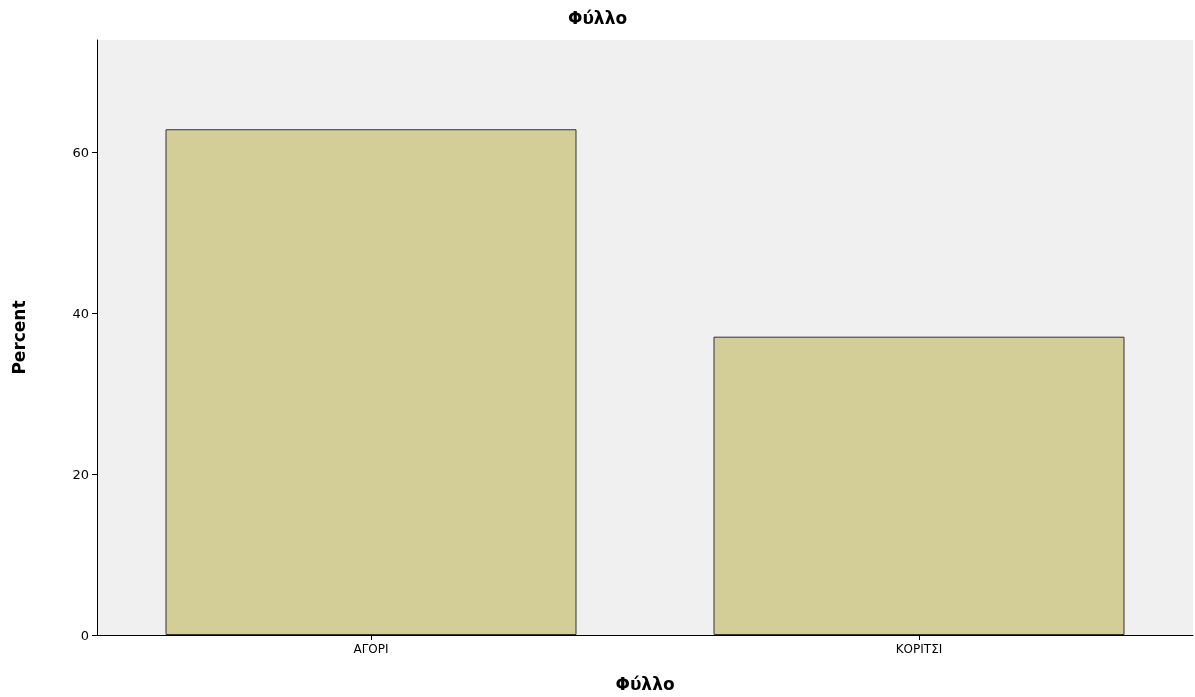 The image size is (1195, 697). Describe the element at coordinates (645, 683) in the screenshot. I see `x-axis-title: Φύλλο` at that location.